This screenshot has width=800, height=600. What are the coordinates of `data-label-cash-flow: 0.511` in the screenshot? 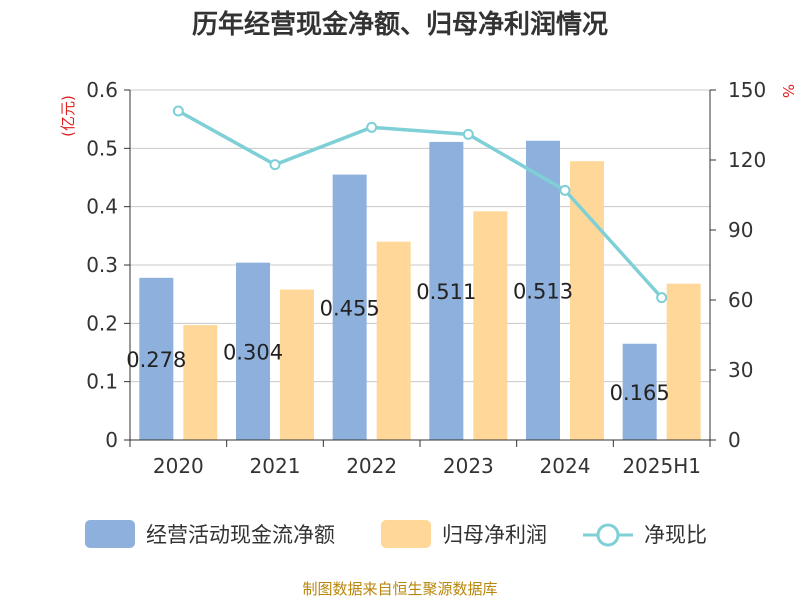 It's located at (446, 292).